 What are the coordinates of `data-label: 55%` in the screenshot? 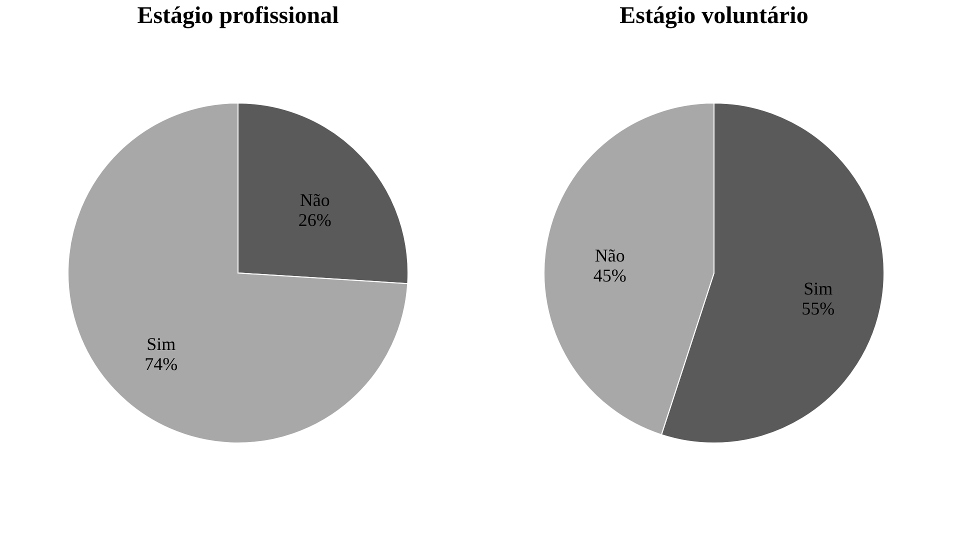 It's located at (818, 308).